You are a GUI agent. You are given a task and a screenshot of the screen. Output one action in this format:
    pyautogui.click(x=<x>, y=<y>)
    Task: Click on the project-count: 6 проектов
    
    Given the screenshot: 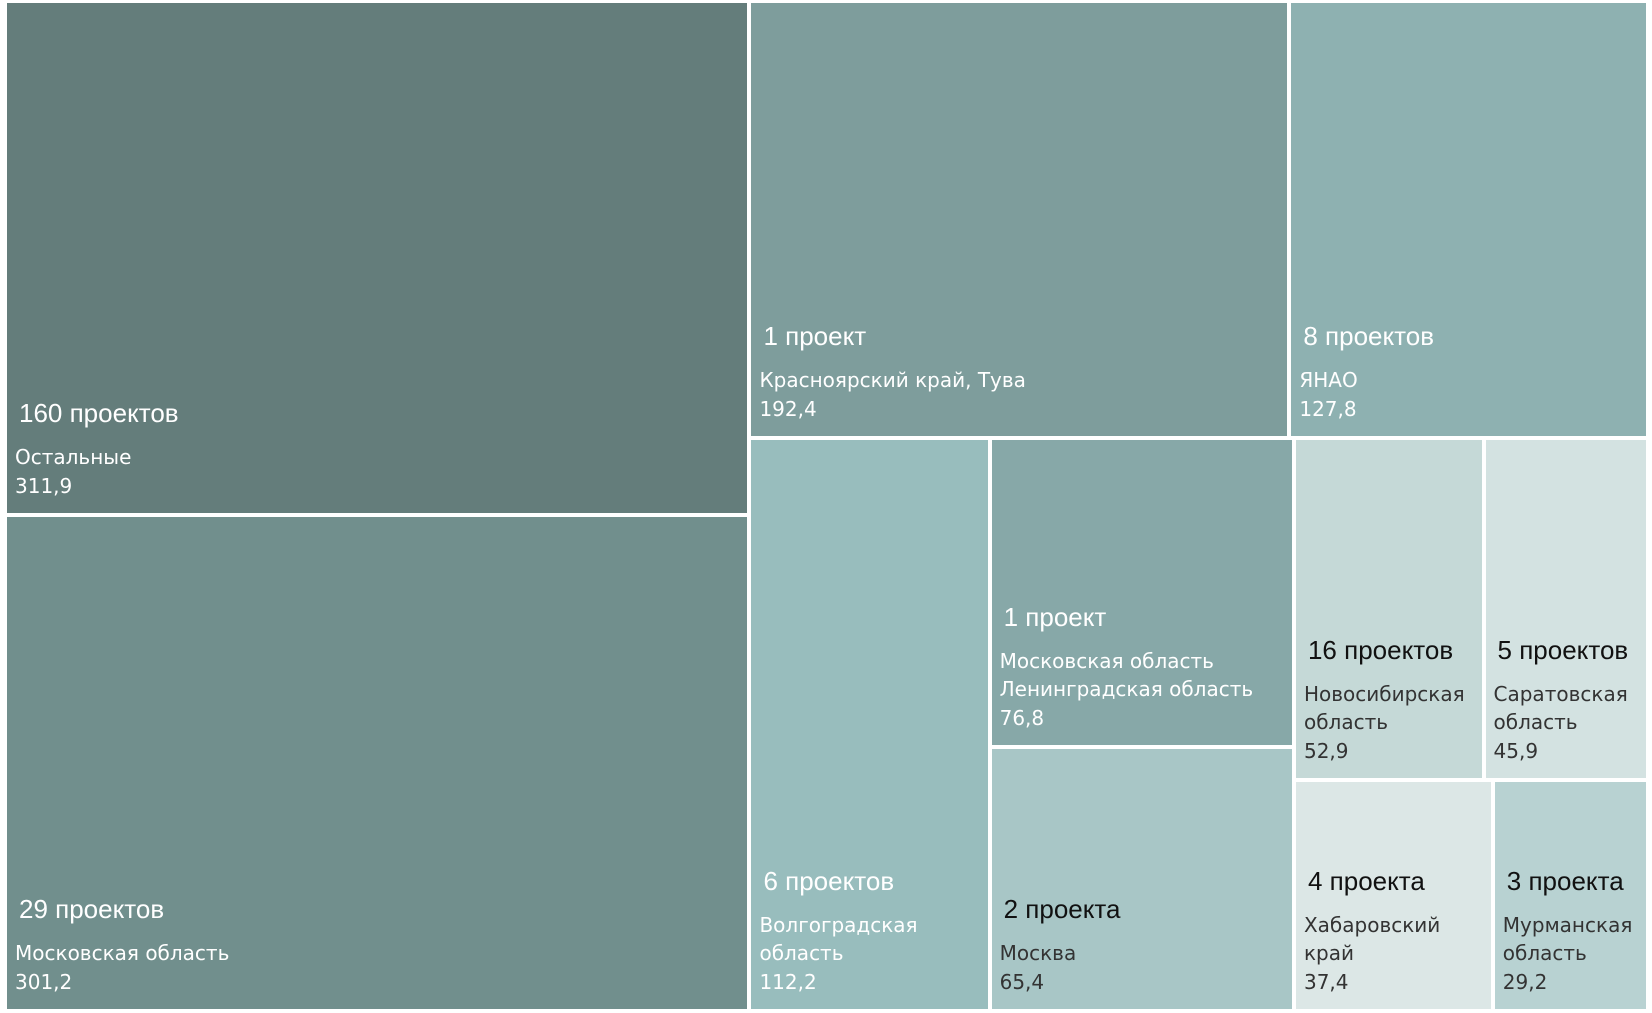 What is the action you would take?
    pyautogui.click(x=829, y=880)
    